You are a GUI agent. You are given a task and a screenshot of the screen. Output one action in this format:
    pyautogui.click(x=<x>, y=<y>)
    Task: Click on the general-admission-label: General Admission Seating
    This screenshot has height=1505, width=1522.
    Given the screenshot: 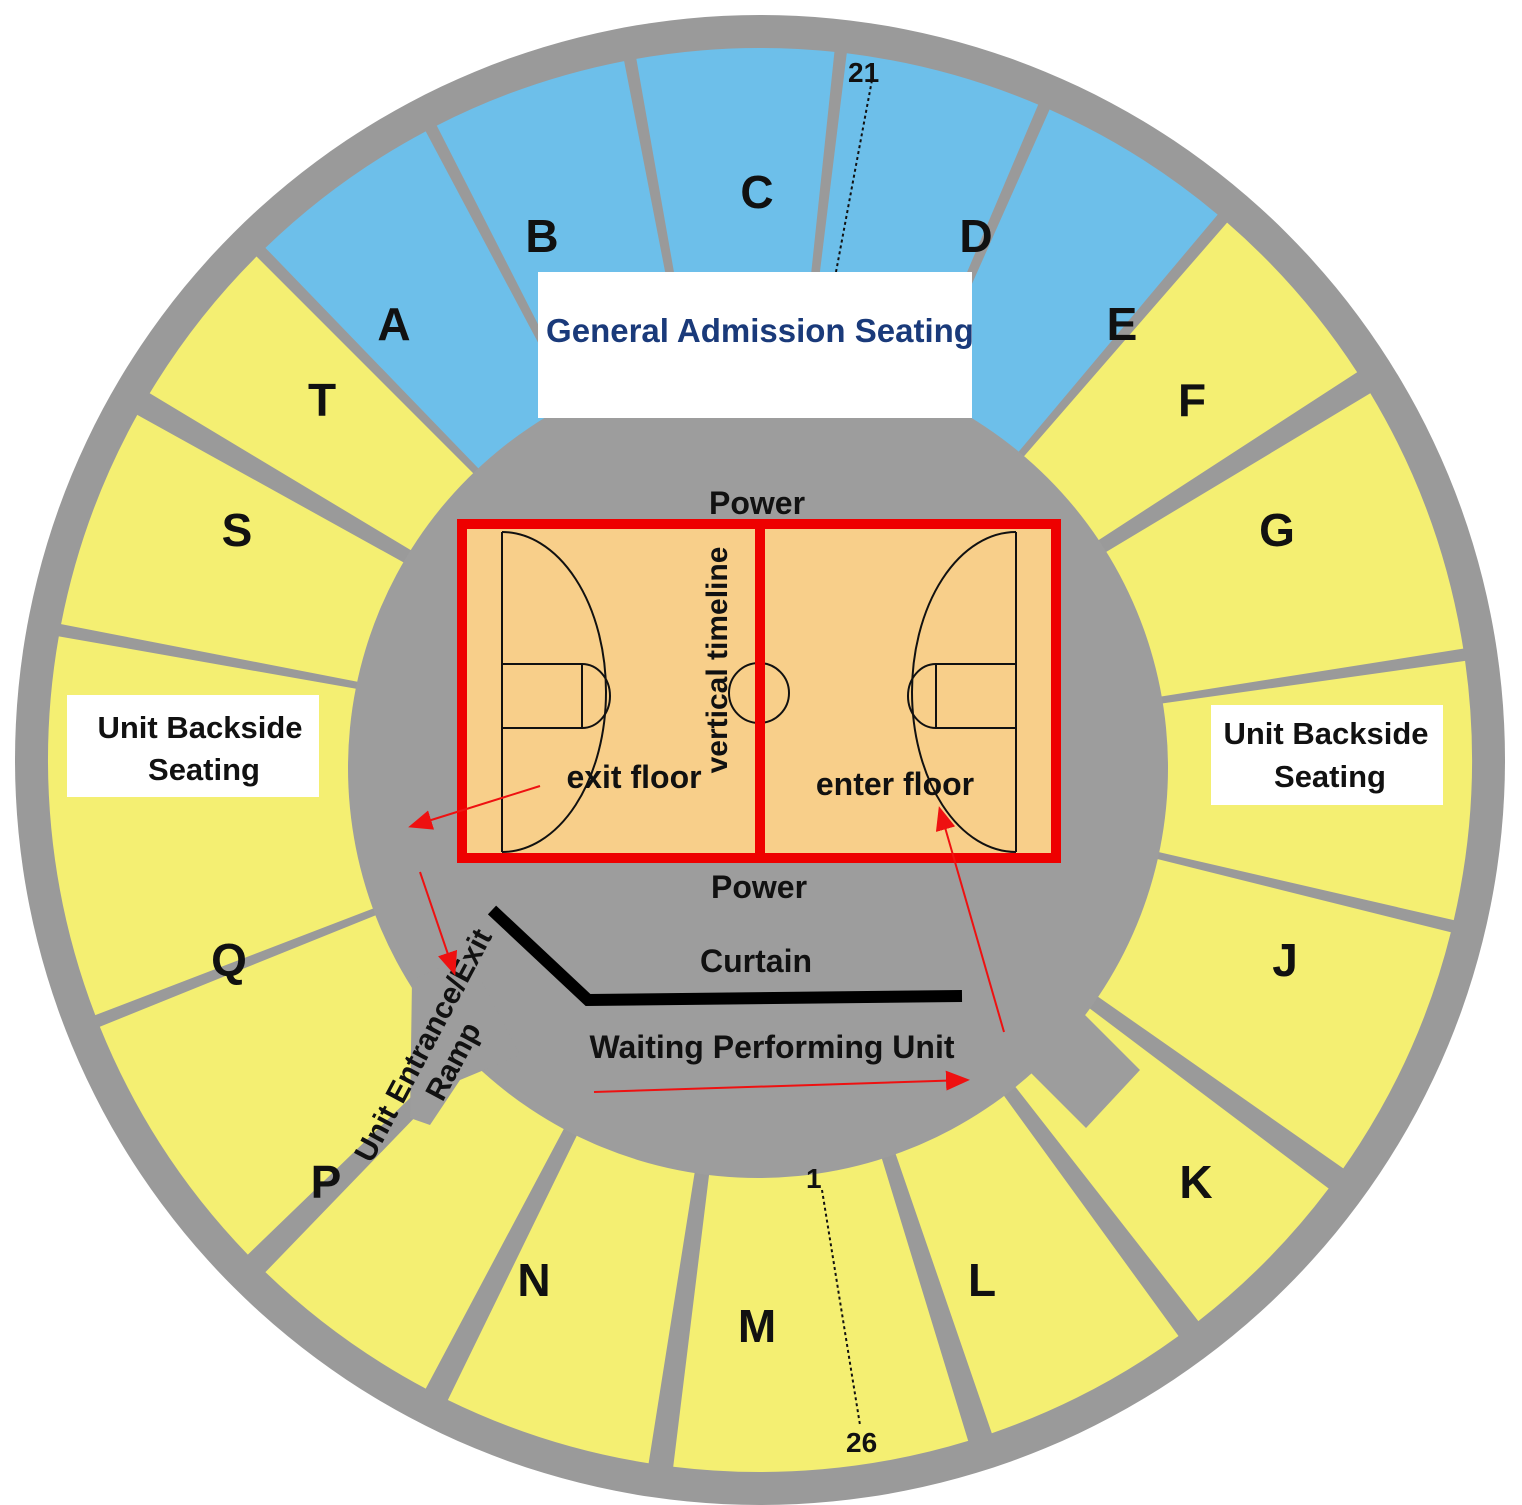 What is the action you would take?
    pyautogui.click(x=760, y=330)
    